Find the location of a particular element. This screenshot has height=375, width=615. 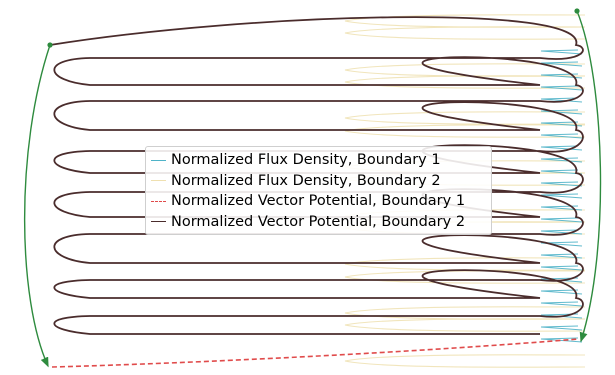

right-arrow-start-point is located at coordinates (577, 11).